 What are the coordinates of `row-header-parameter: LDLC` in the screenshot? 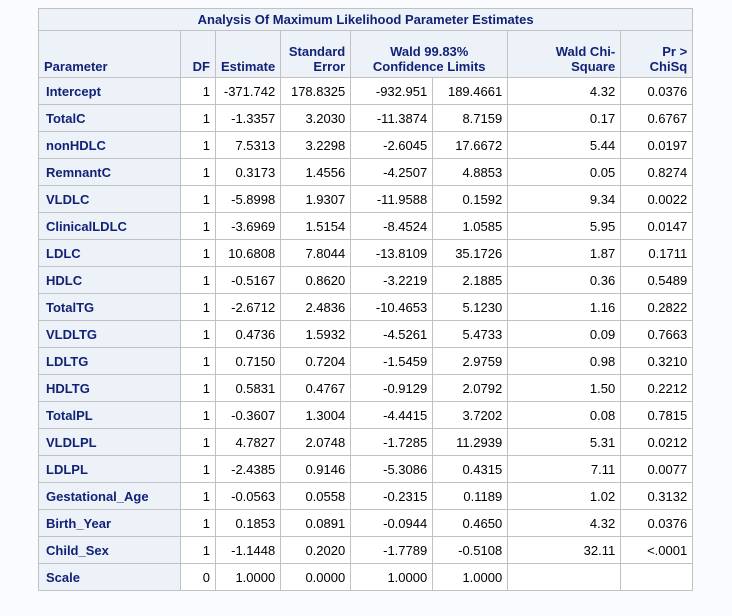 It's located at (109, 253).